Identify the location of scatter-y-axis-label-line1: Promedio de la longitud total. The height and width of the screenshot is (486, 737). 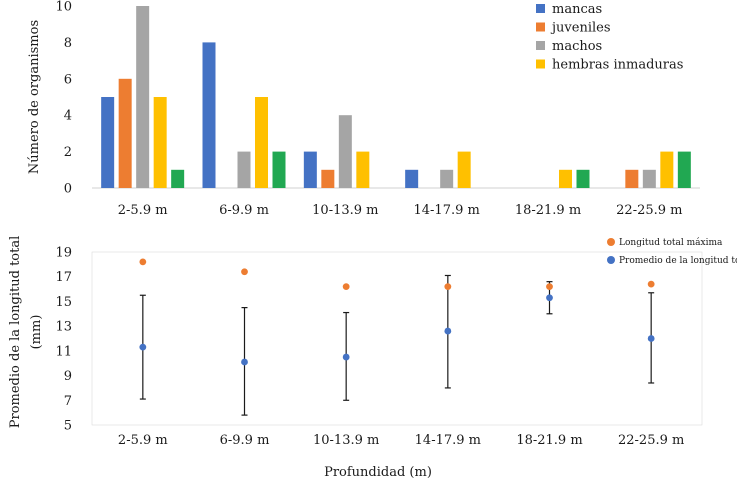
(15, 332).